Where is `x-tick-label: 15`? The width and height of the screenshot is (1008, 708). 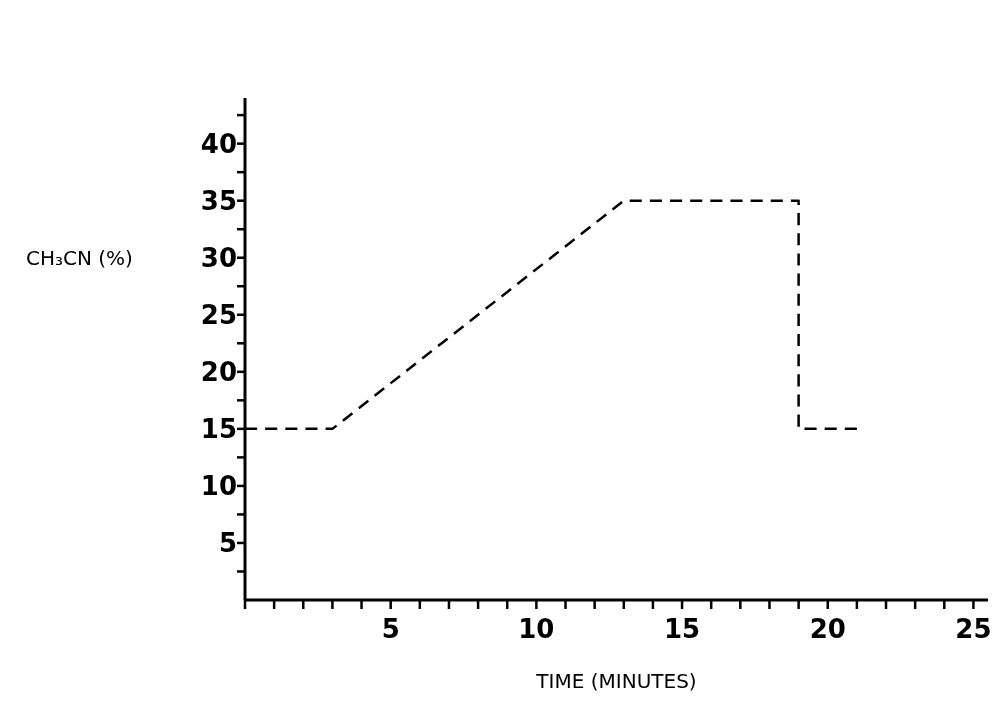
x-tick-label: 15 is located at coordinates (682, 629).